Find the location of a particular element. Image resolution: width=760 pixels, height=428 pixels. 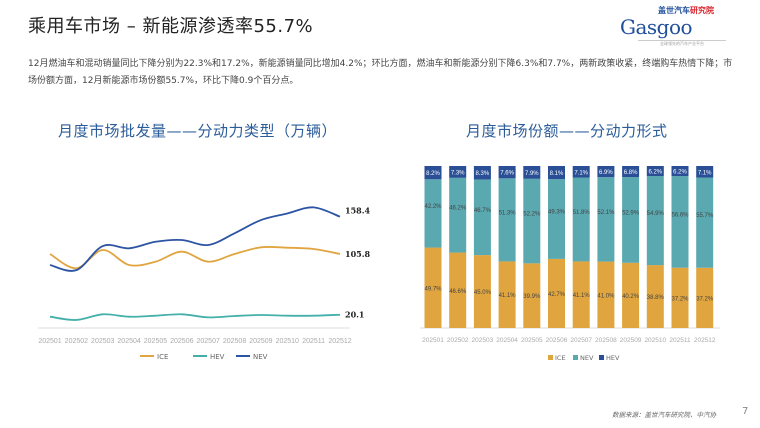

bar-label-ice: 45.0% is located at coordinates (483, 293).